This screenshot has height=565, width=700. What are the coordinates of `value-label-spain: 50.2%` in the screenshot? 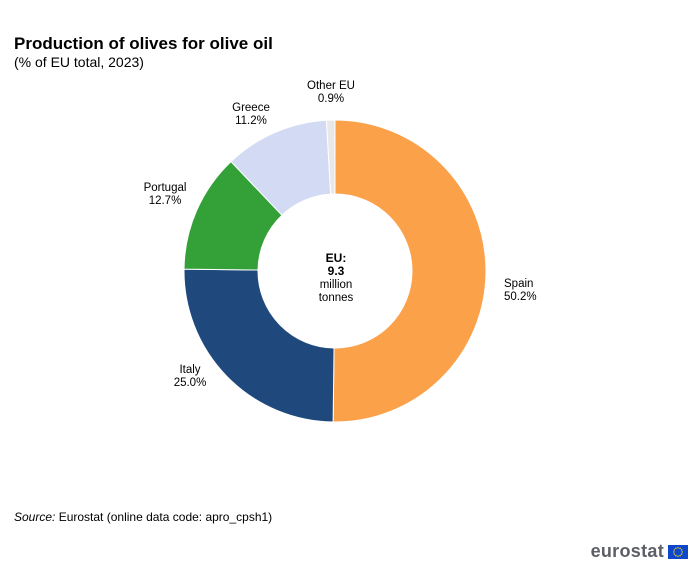 It's located at (520, 297).